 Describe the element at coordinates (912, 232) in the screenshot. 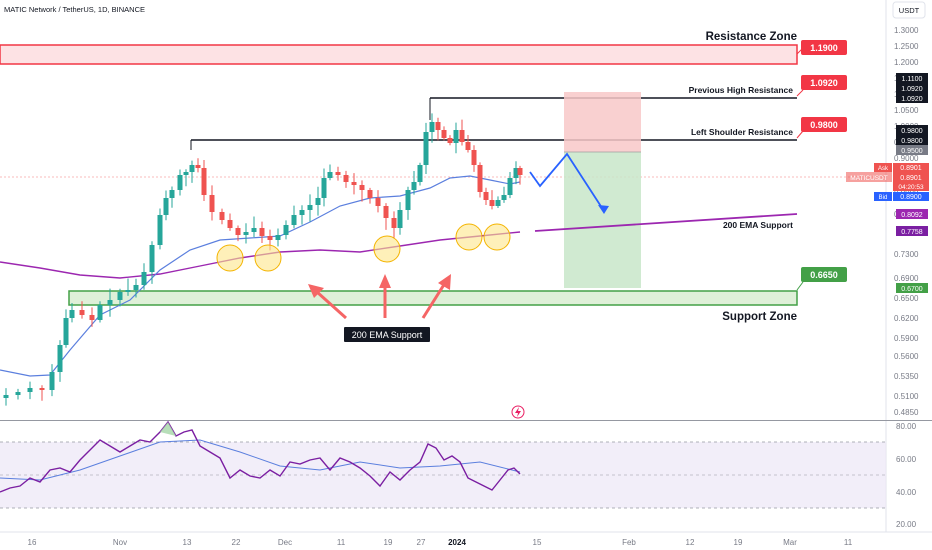

I see `ema2-tag: 0.7758` at that location.